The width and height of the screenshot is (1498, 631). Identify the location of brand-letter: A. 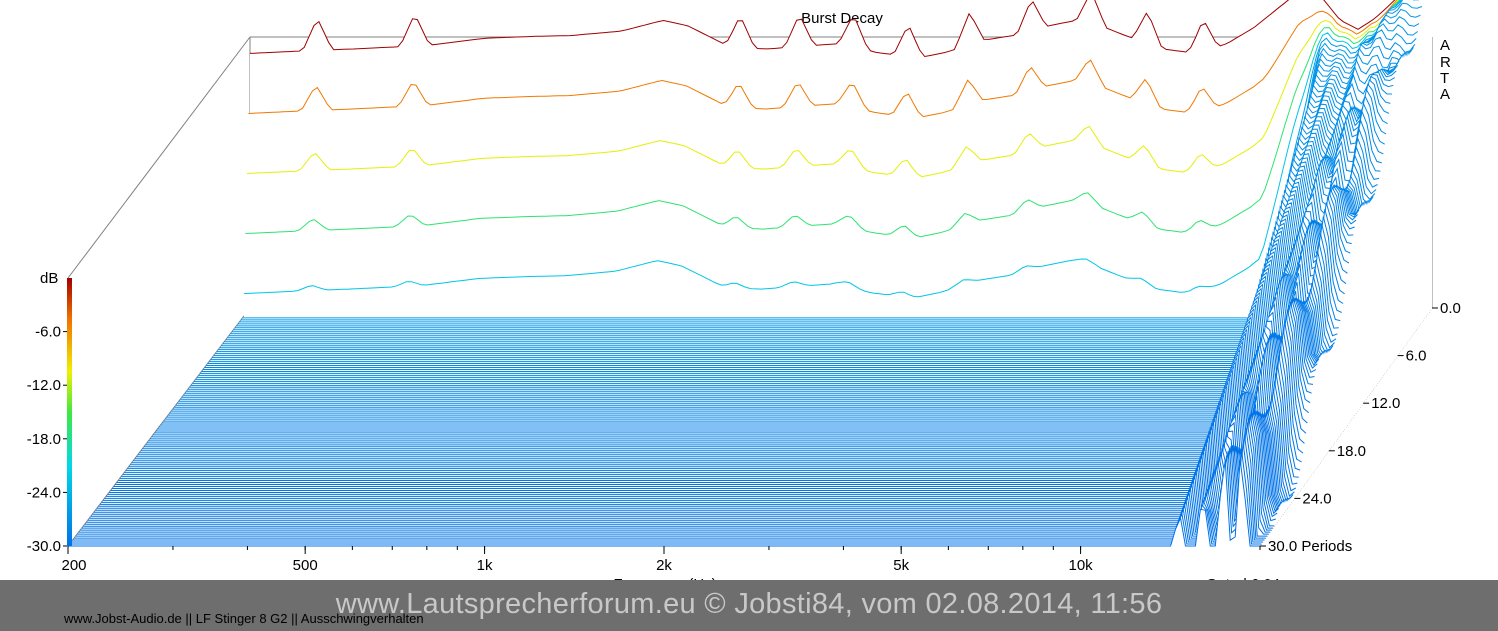
(1445, 94).